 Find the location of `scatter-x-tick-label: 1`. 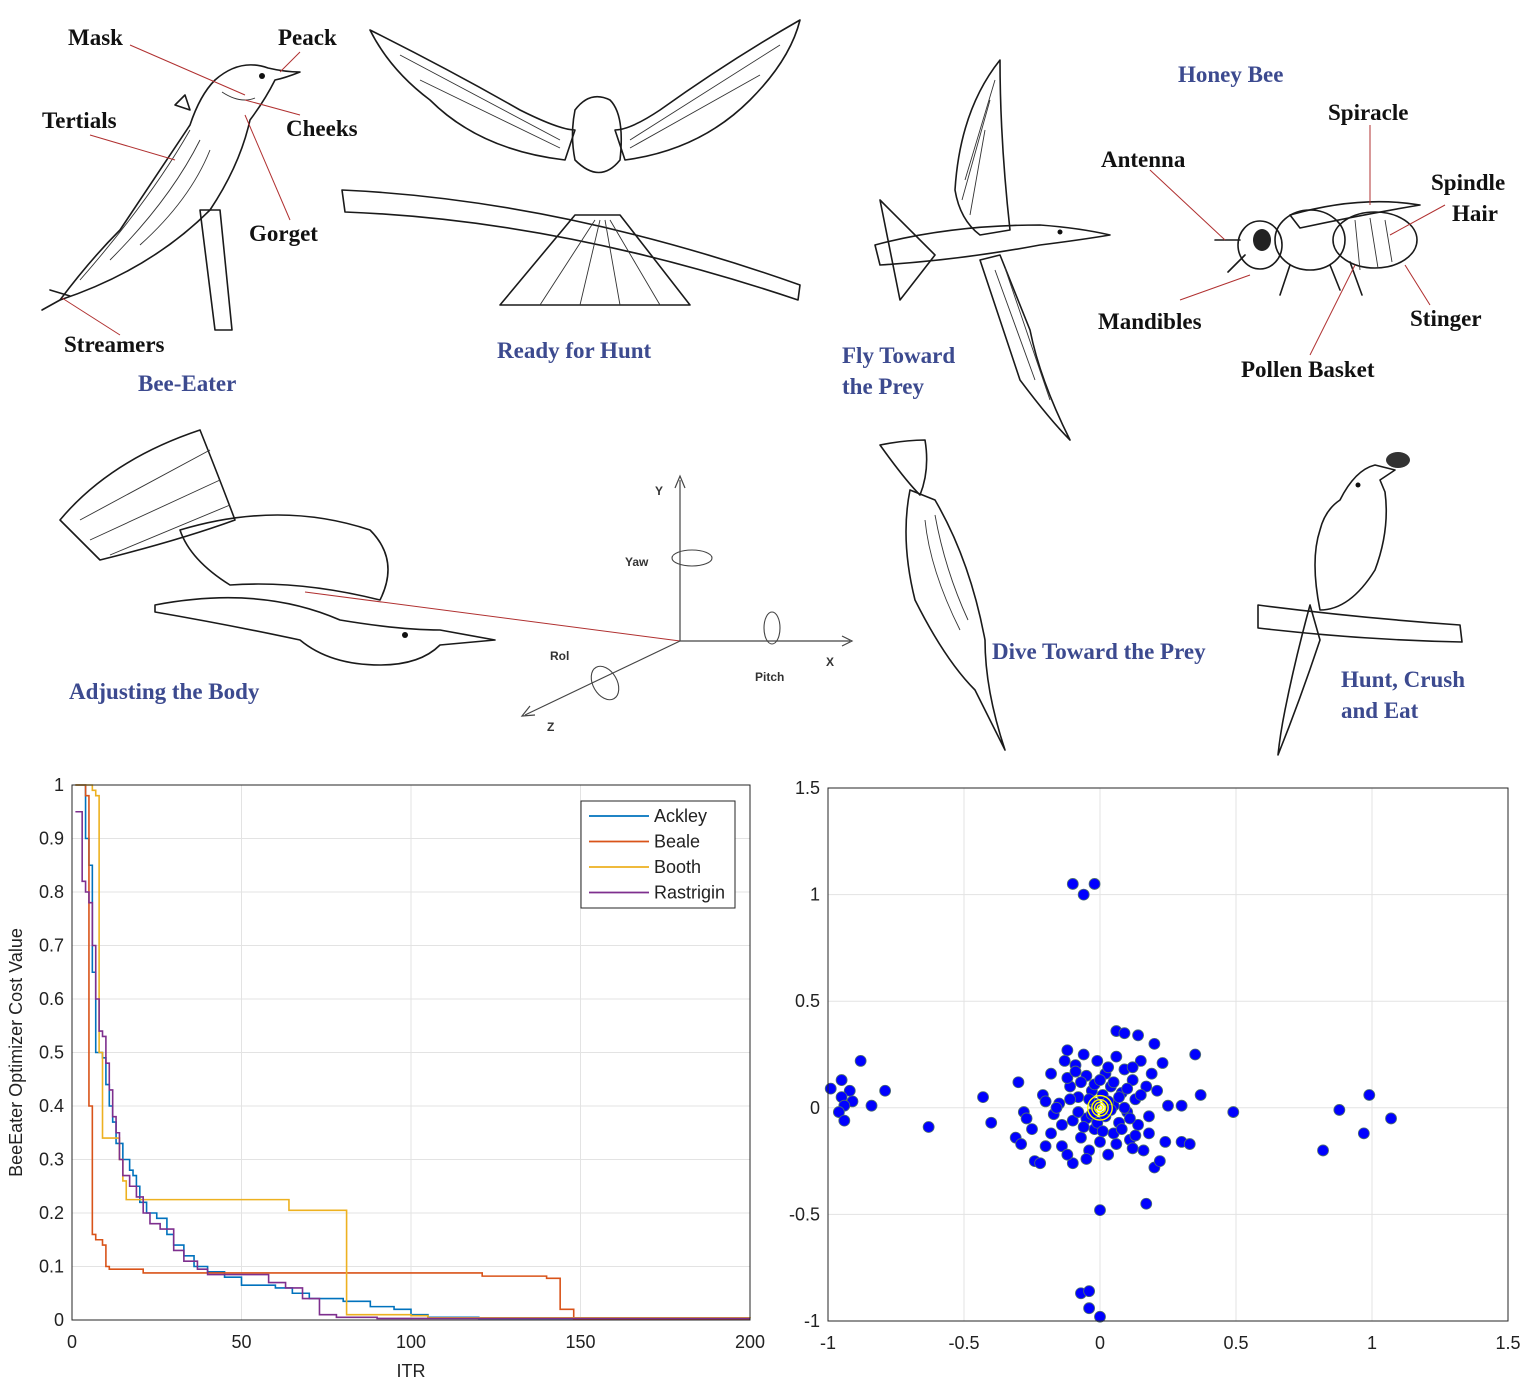

scatter-x-tick-label: 1 is located at coordinates (1372, 1343).